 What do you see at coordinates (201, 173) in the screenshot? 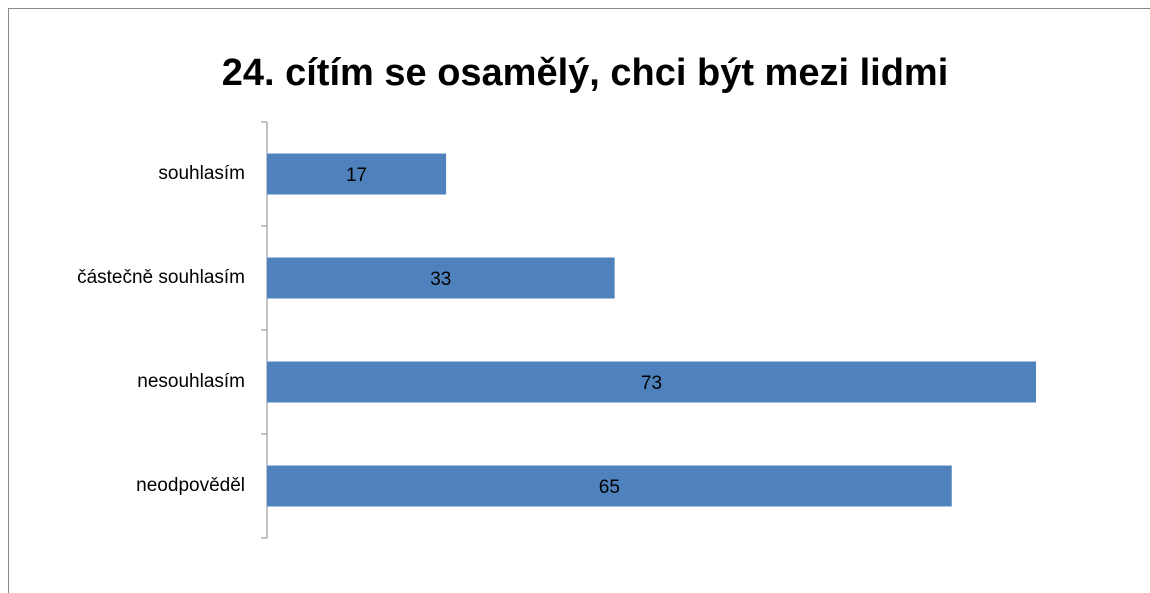
I see `y-tick-label: souhlasím` at bounding box center [201, 173].